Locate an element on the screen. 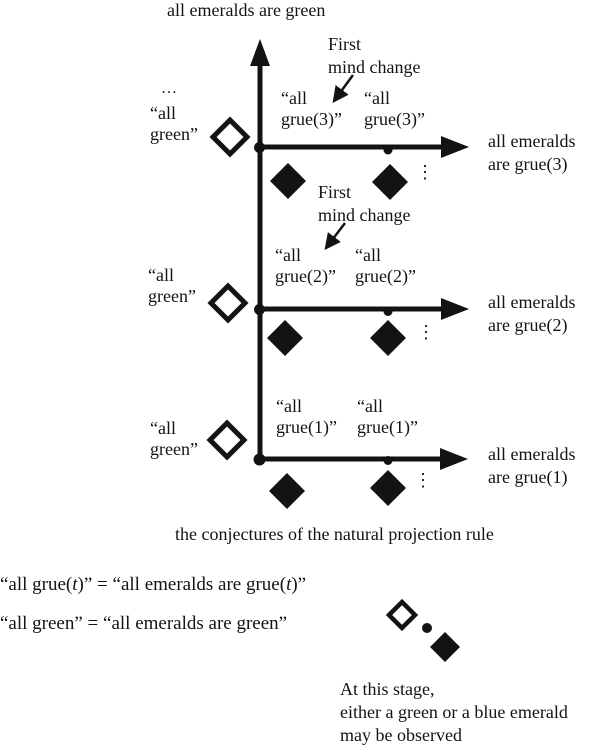 This screenshot has height=750, width=603. grue1-conjecture-left-label: “all grue(1)” is located at coordinates (306, 416).